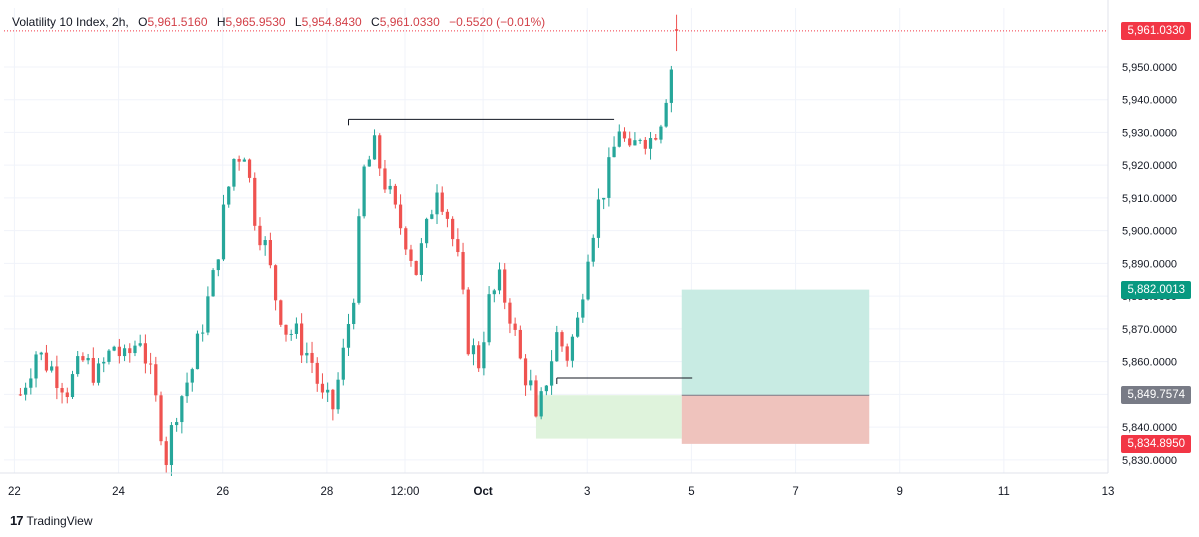 The width and height of the screenshot is (1199, 537). What do you see at coordinates (1149, 101) in the screenshot?
I see `y-tick-label: 5,940.0000` at bounding box center [1149, 101].